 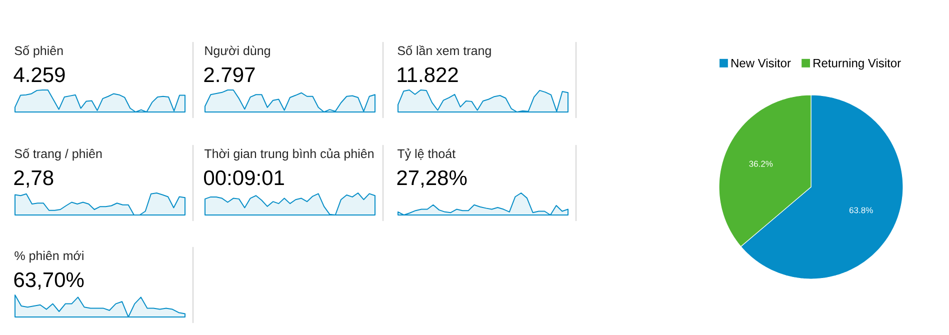 I want to click on chart-title: Người dùng, so click(x=237, y=52).